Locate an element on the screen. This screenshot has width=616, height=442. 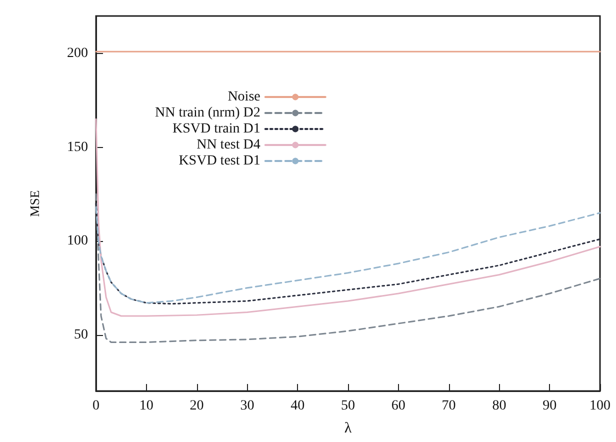
x-tick-label: 20 is located at coordinates (197, 406).